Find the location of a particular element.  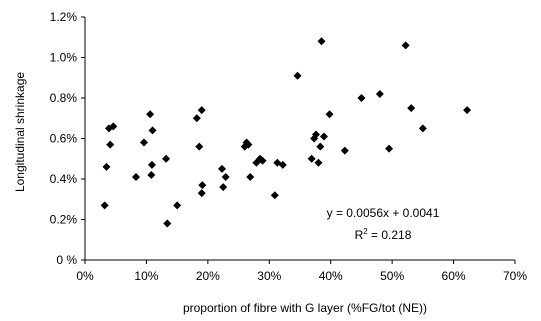

x-tick-label: 60% is located at coordinates (454, 276).